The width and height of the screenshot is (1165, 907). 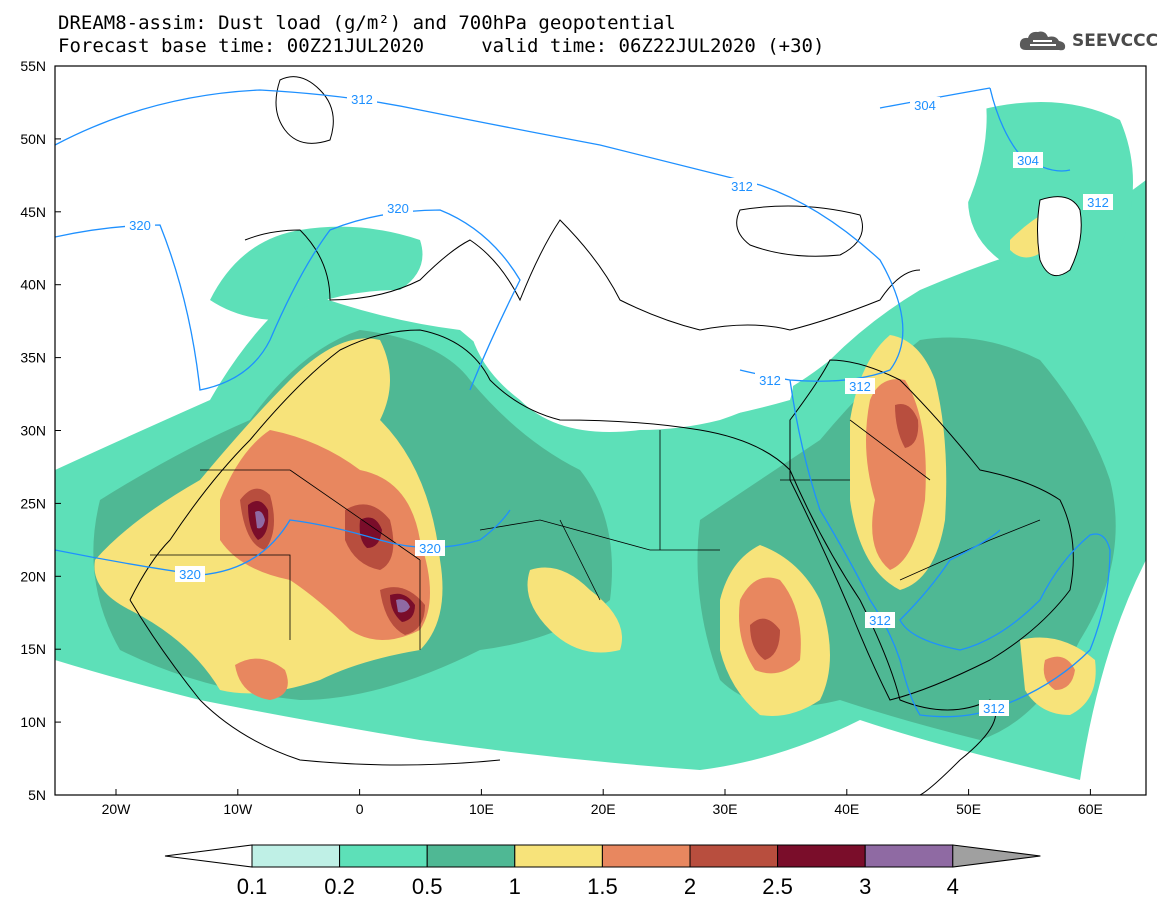 I want to click on lat-tick-label: 45N, so click(x=33, y=212).